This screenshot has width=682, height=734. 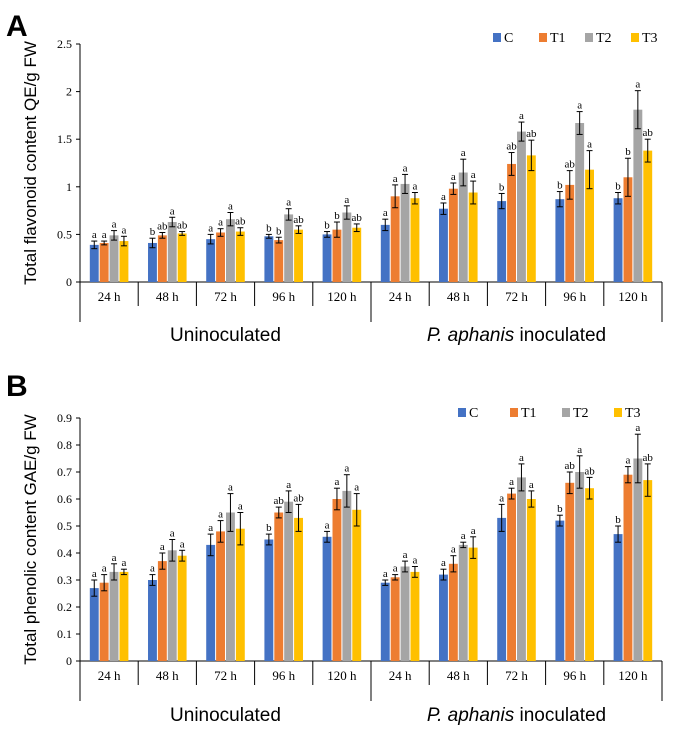 I want to click on legend-label-t1: T1, so click(x=529, y=413).